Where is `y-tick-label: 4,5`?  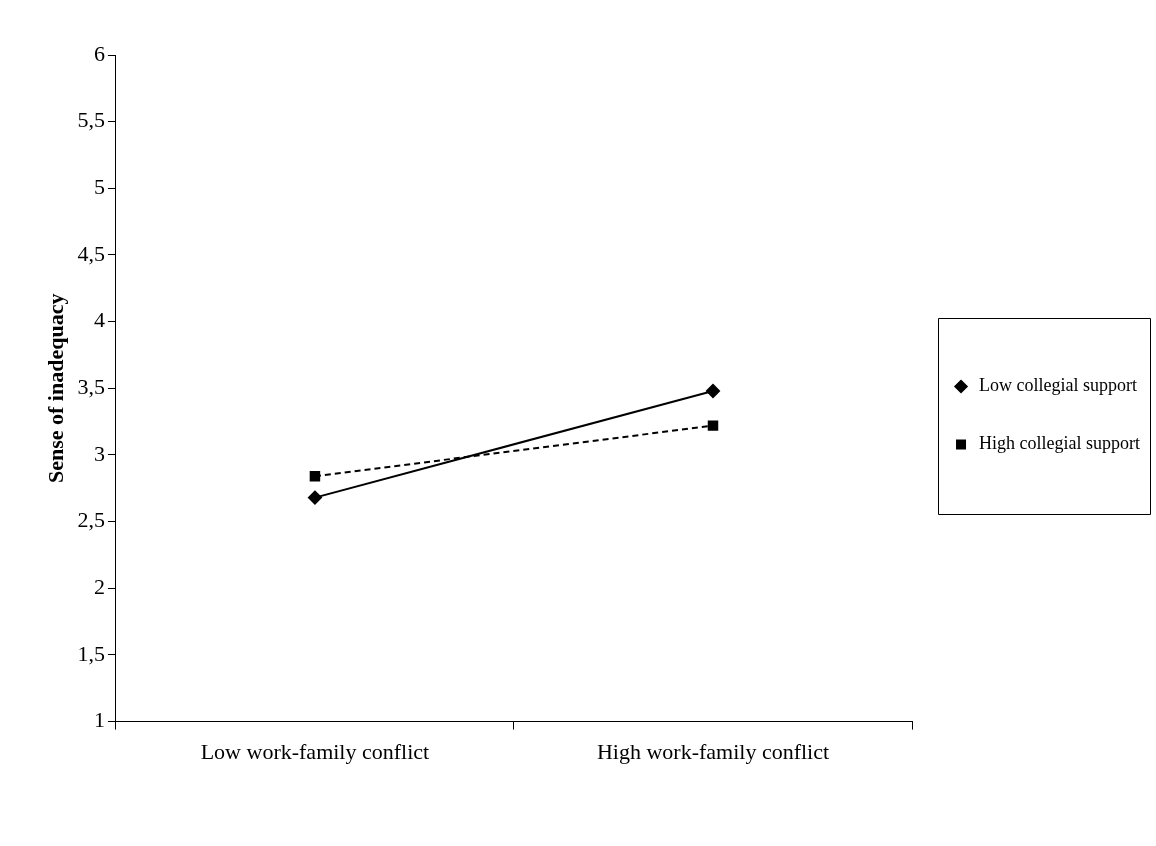
y-tick-label: 4,5 is located at coordinates (91, 253).